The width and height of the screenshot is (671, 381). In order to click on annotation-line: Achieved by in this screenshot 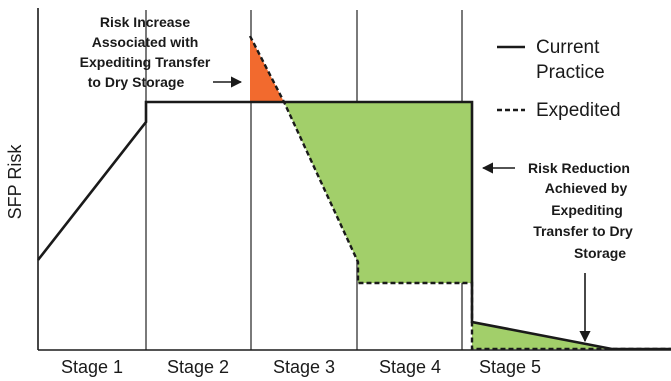, I will do `click(586, 188)`.